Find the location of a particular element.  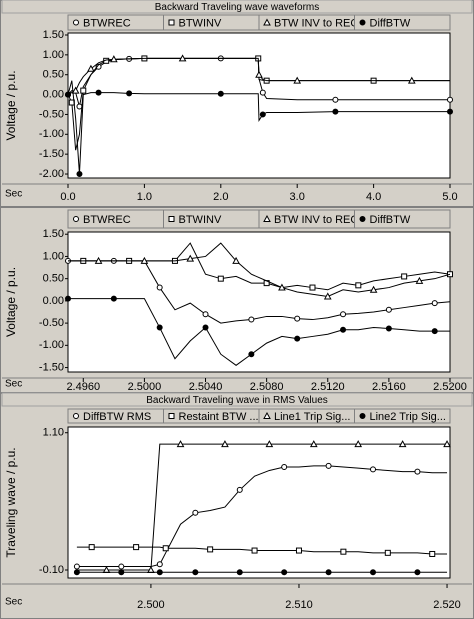

x-tick-label: 3.0 is located at coordinates (297, 197).